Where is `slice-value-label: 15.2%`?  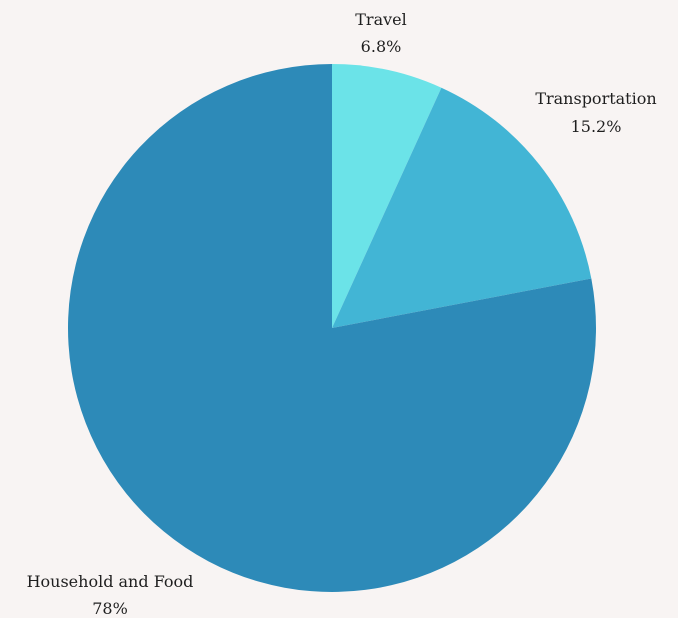
slice-value-label: 15.2% is located at coordinates (596, 126).